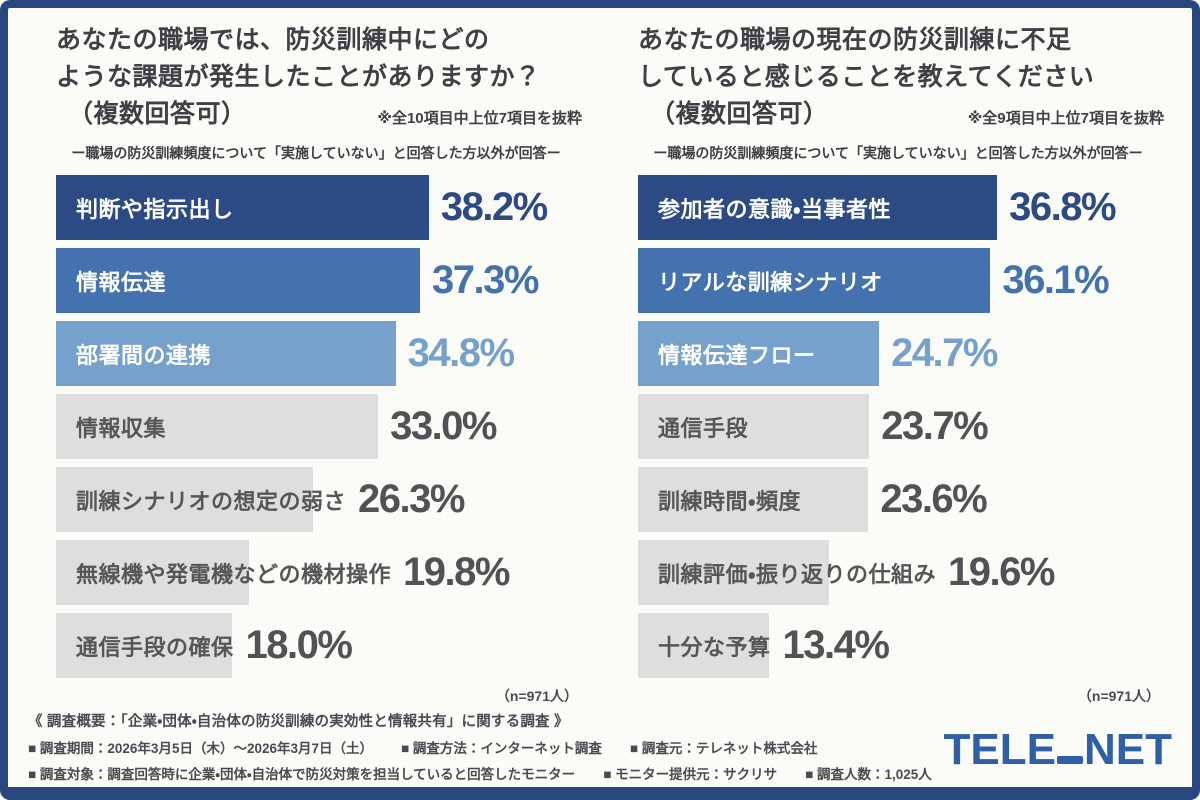  Describe the element at coordinates (273, 40) in the screenshot. I see `chart-title-line1: あなたの職場では、防災訓練中にどの` at that location.